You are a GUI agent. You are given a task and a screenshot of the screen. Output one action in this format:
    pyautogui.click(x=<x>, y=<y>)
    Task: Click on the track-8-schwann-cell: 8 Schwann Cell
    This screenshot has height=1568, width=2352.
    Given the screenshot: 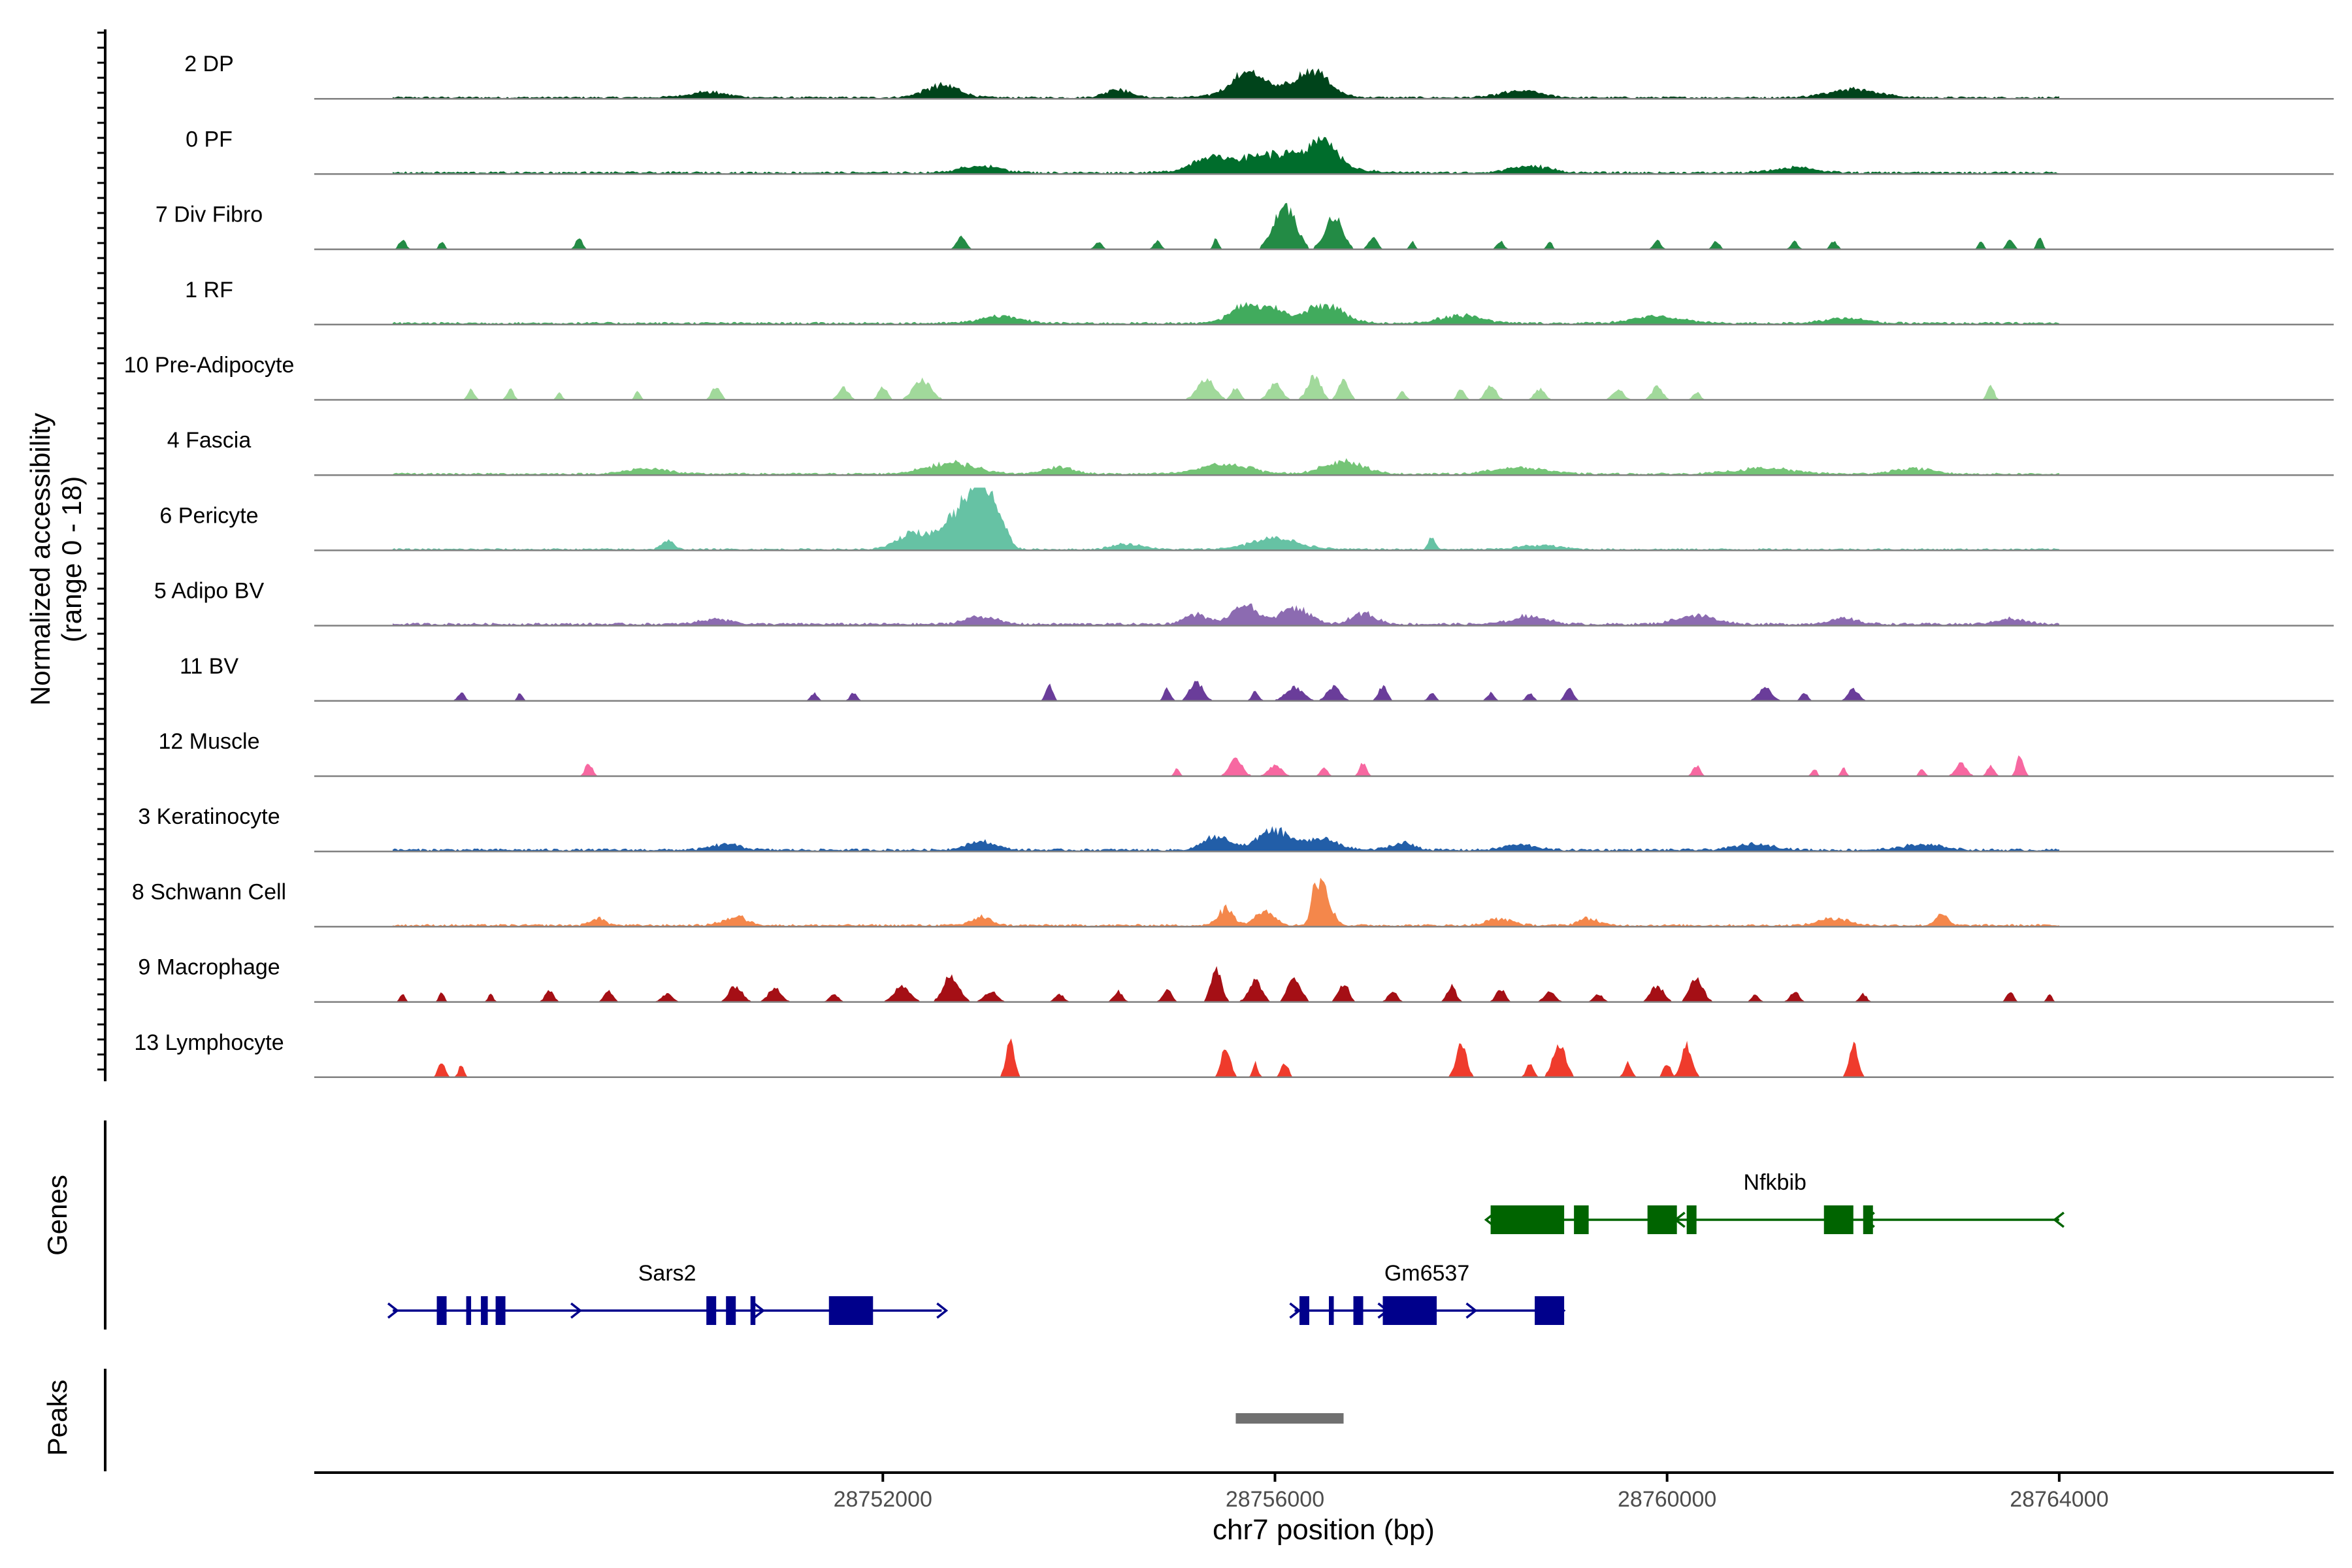 What is the action you would take?
    pyautogui.click(x=1233, y=902)
    